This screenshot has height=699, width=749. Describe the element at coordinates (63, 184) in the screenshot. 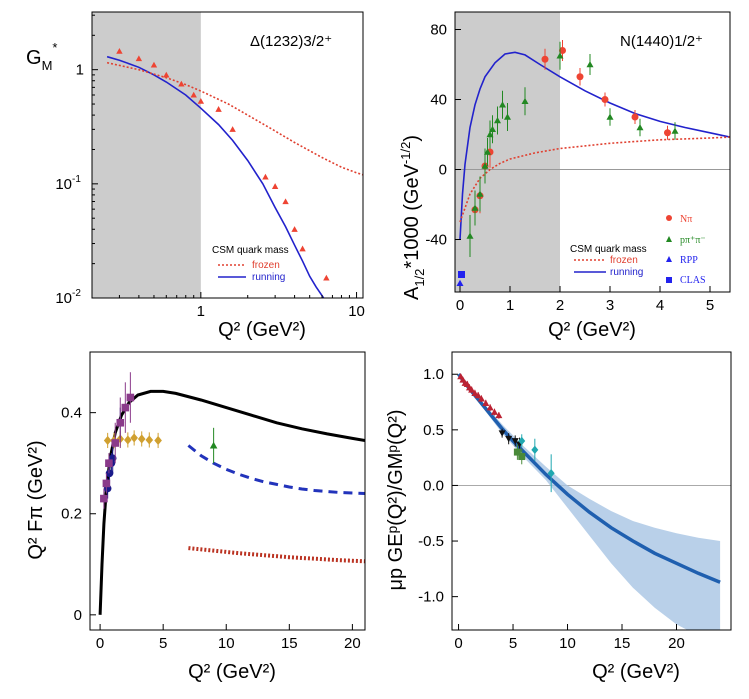

I see `y-tick-label: 10` at that location.